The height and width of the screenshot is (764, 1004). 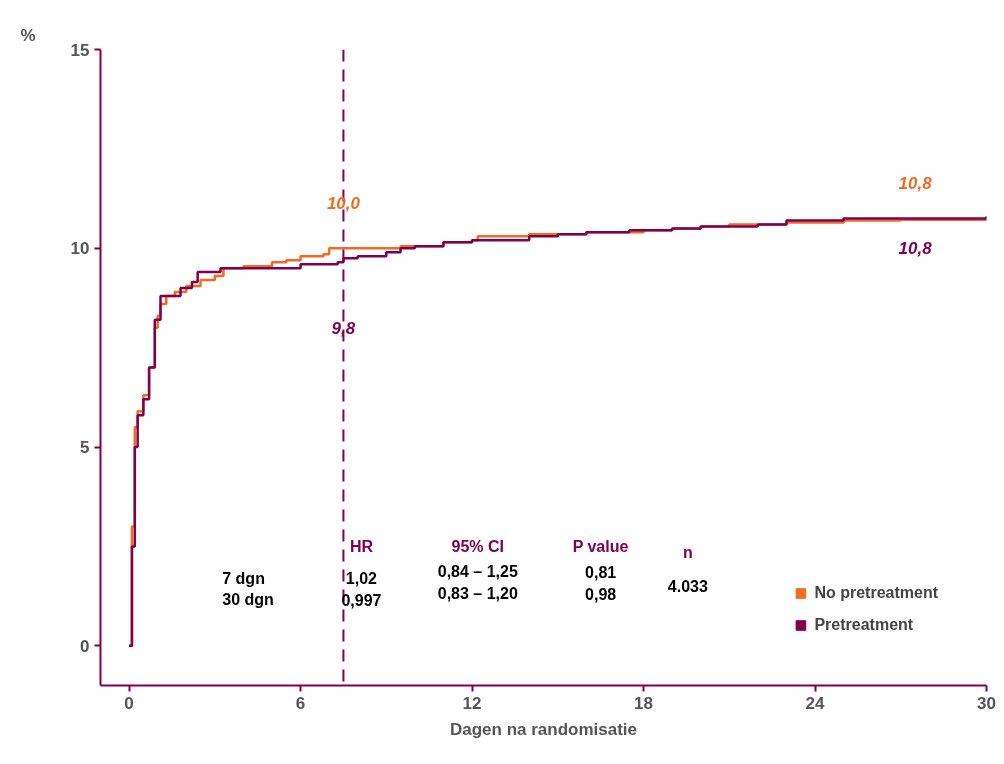 I want to click on y-tick-label: 5, so click(x=85, y=447).